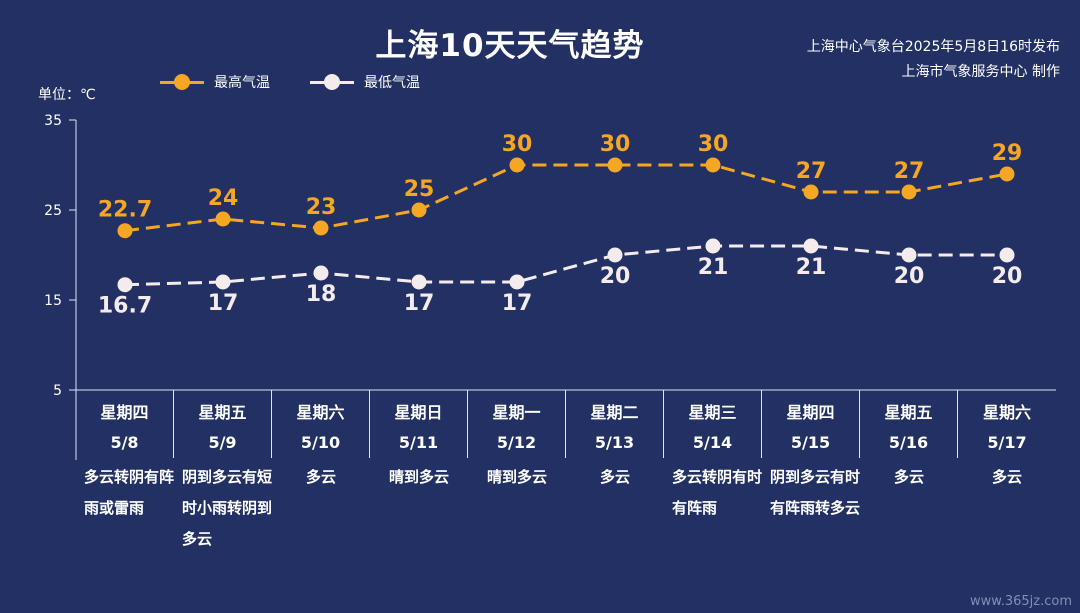 This screenshot has height=613, width=1080. I want to click on legend-low: 最低气温, so click(365, 82).